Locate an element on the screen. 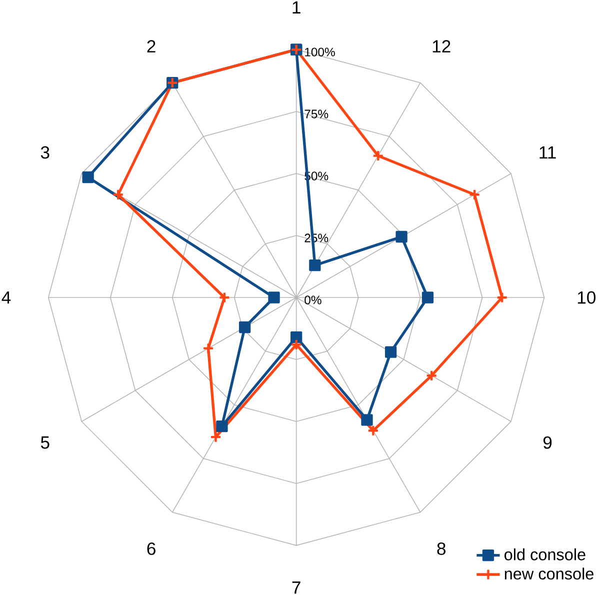 The height and width of the screenshot is (595, 601). spoke-label: 11 is located at coordinates (548, 152).